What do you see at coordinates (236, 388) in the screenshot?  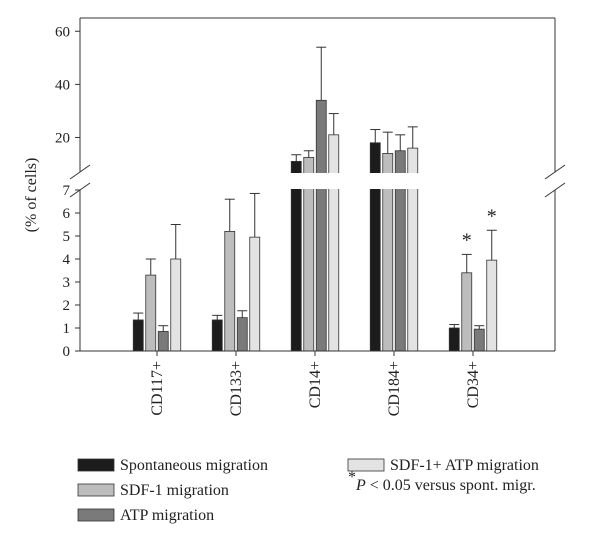 I see `x-tick-label: CD133+` at bounding box center [236, 388].